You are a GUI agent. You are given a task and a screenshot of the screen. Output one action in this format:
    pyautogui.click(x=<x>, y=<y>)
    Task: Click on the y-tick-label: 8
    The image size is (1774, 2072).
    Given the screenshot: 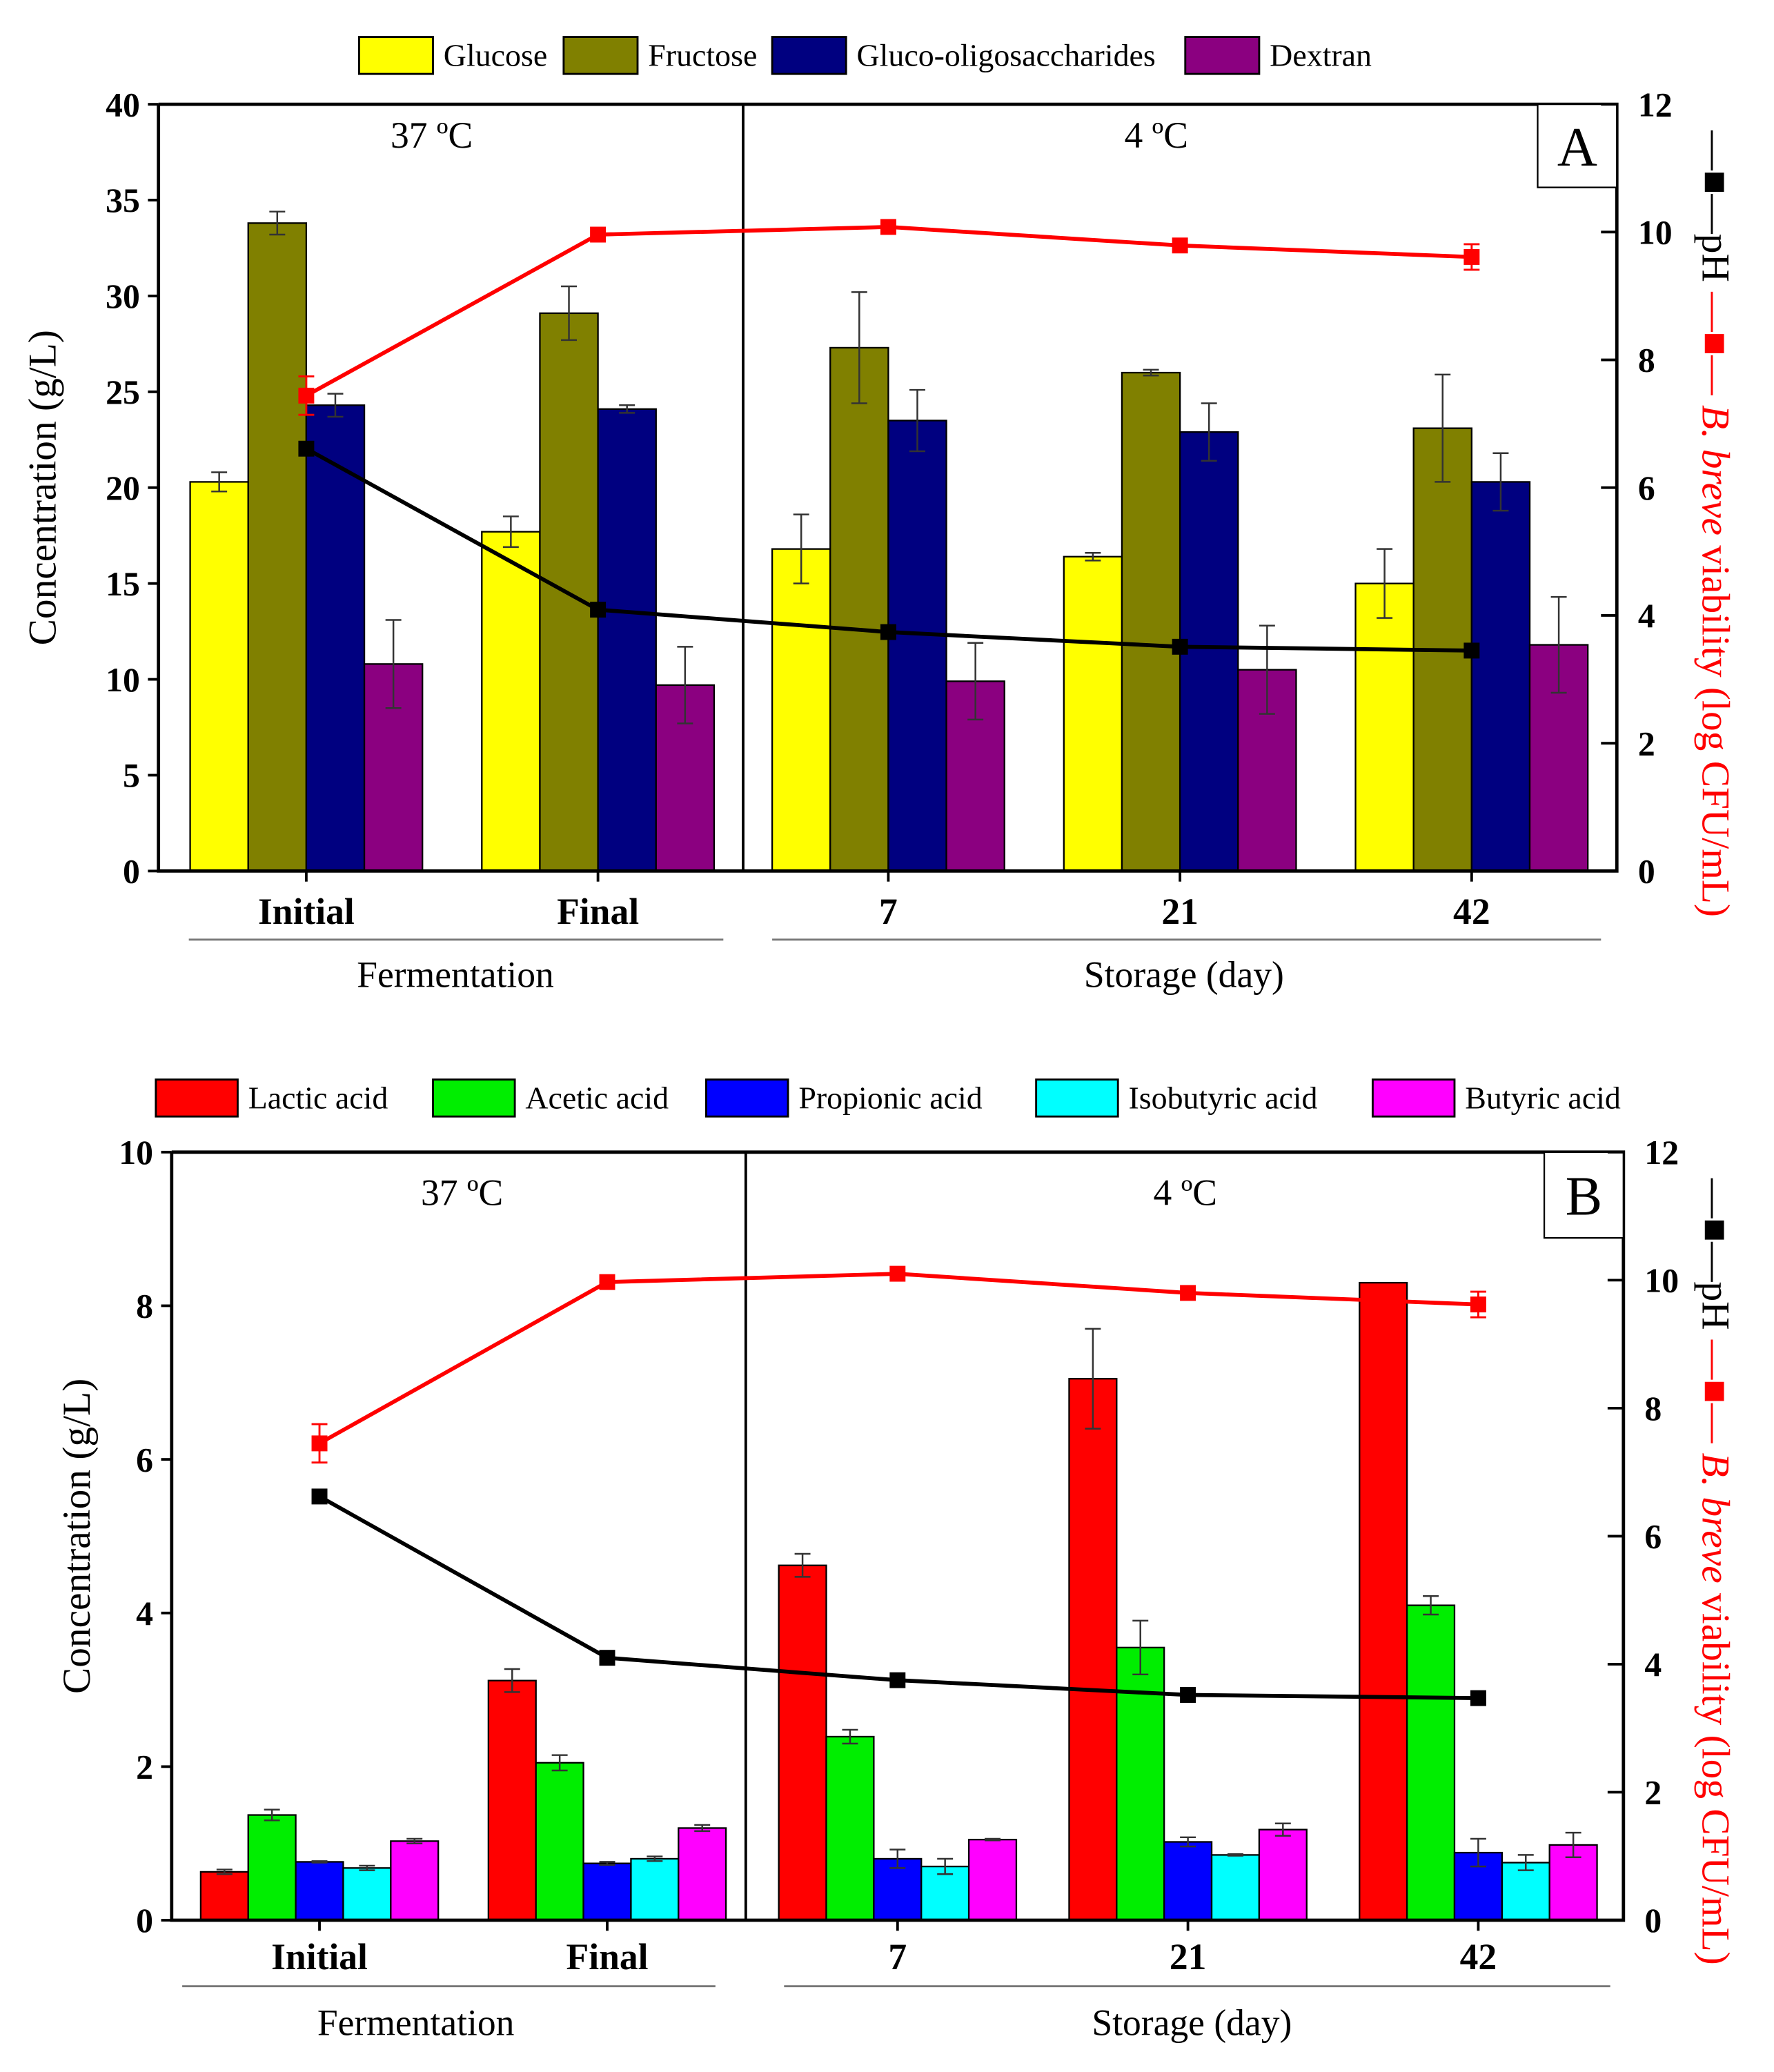 What is the action you would take?
    pyautogui.click(x=144, y=1306)
    